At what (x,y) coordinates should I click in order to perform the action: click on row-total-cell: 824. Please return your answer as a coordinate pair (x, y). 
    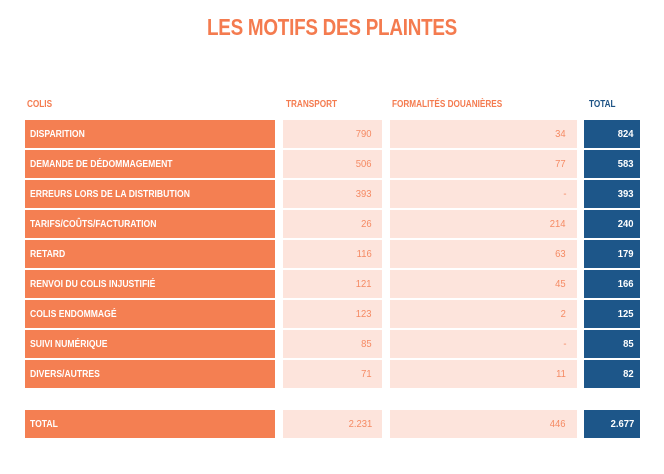
    Looking at the image, I should click on (612, 134).